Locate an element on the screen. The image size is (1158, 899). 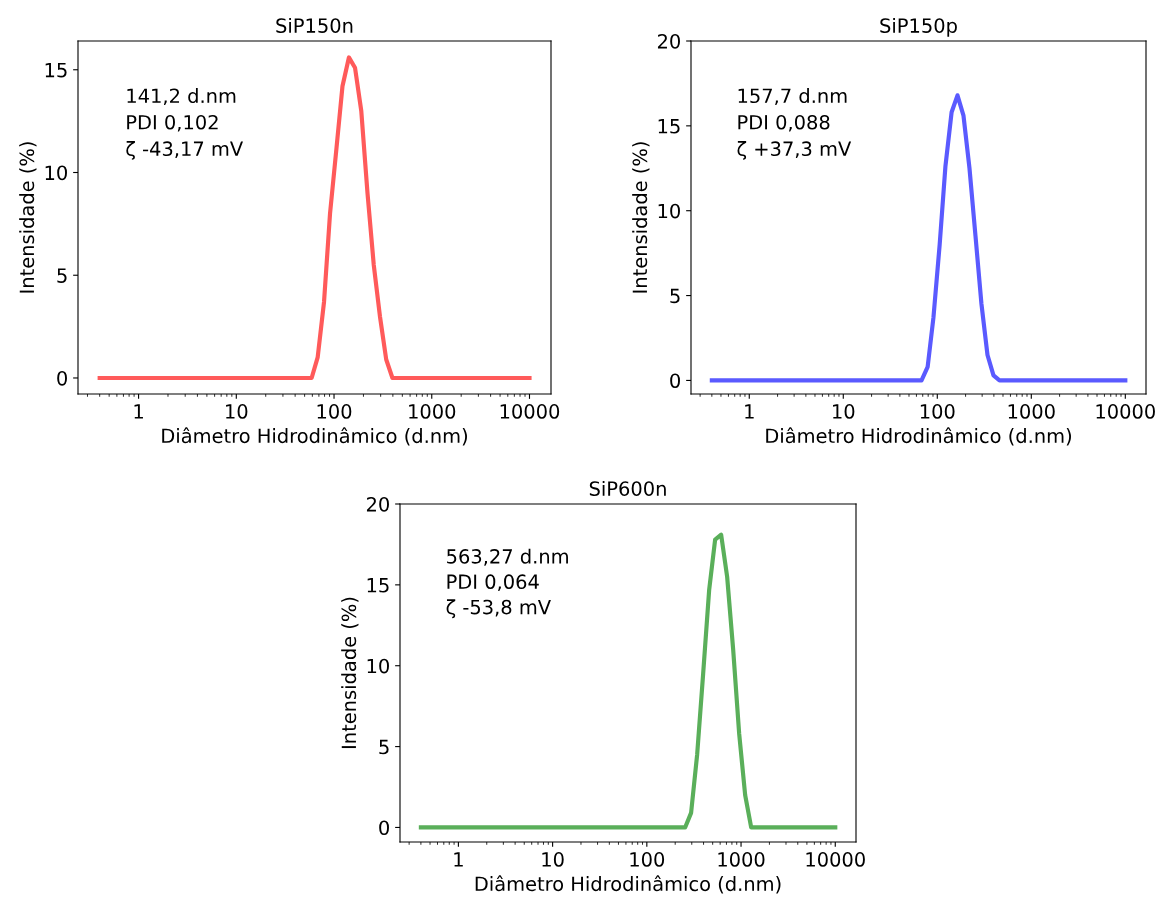
annotation: ζ +37,3 mV is located at coordinates (794, 150).